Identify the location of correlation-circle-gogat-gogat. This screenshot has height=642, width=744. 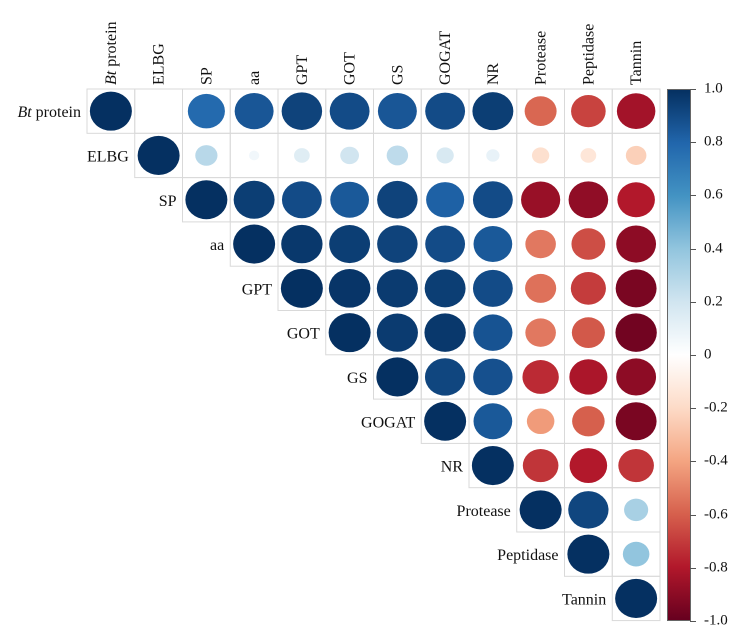
(445, 421).